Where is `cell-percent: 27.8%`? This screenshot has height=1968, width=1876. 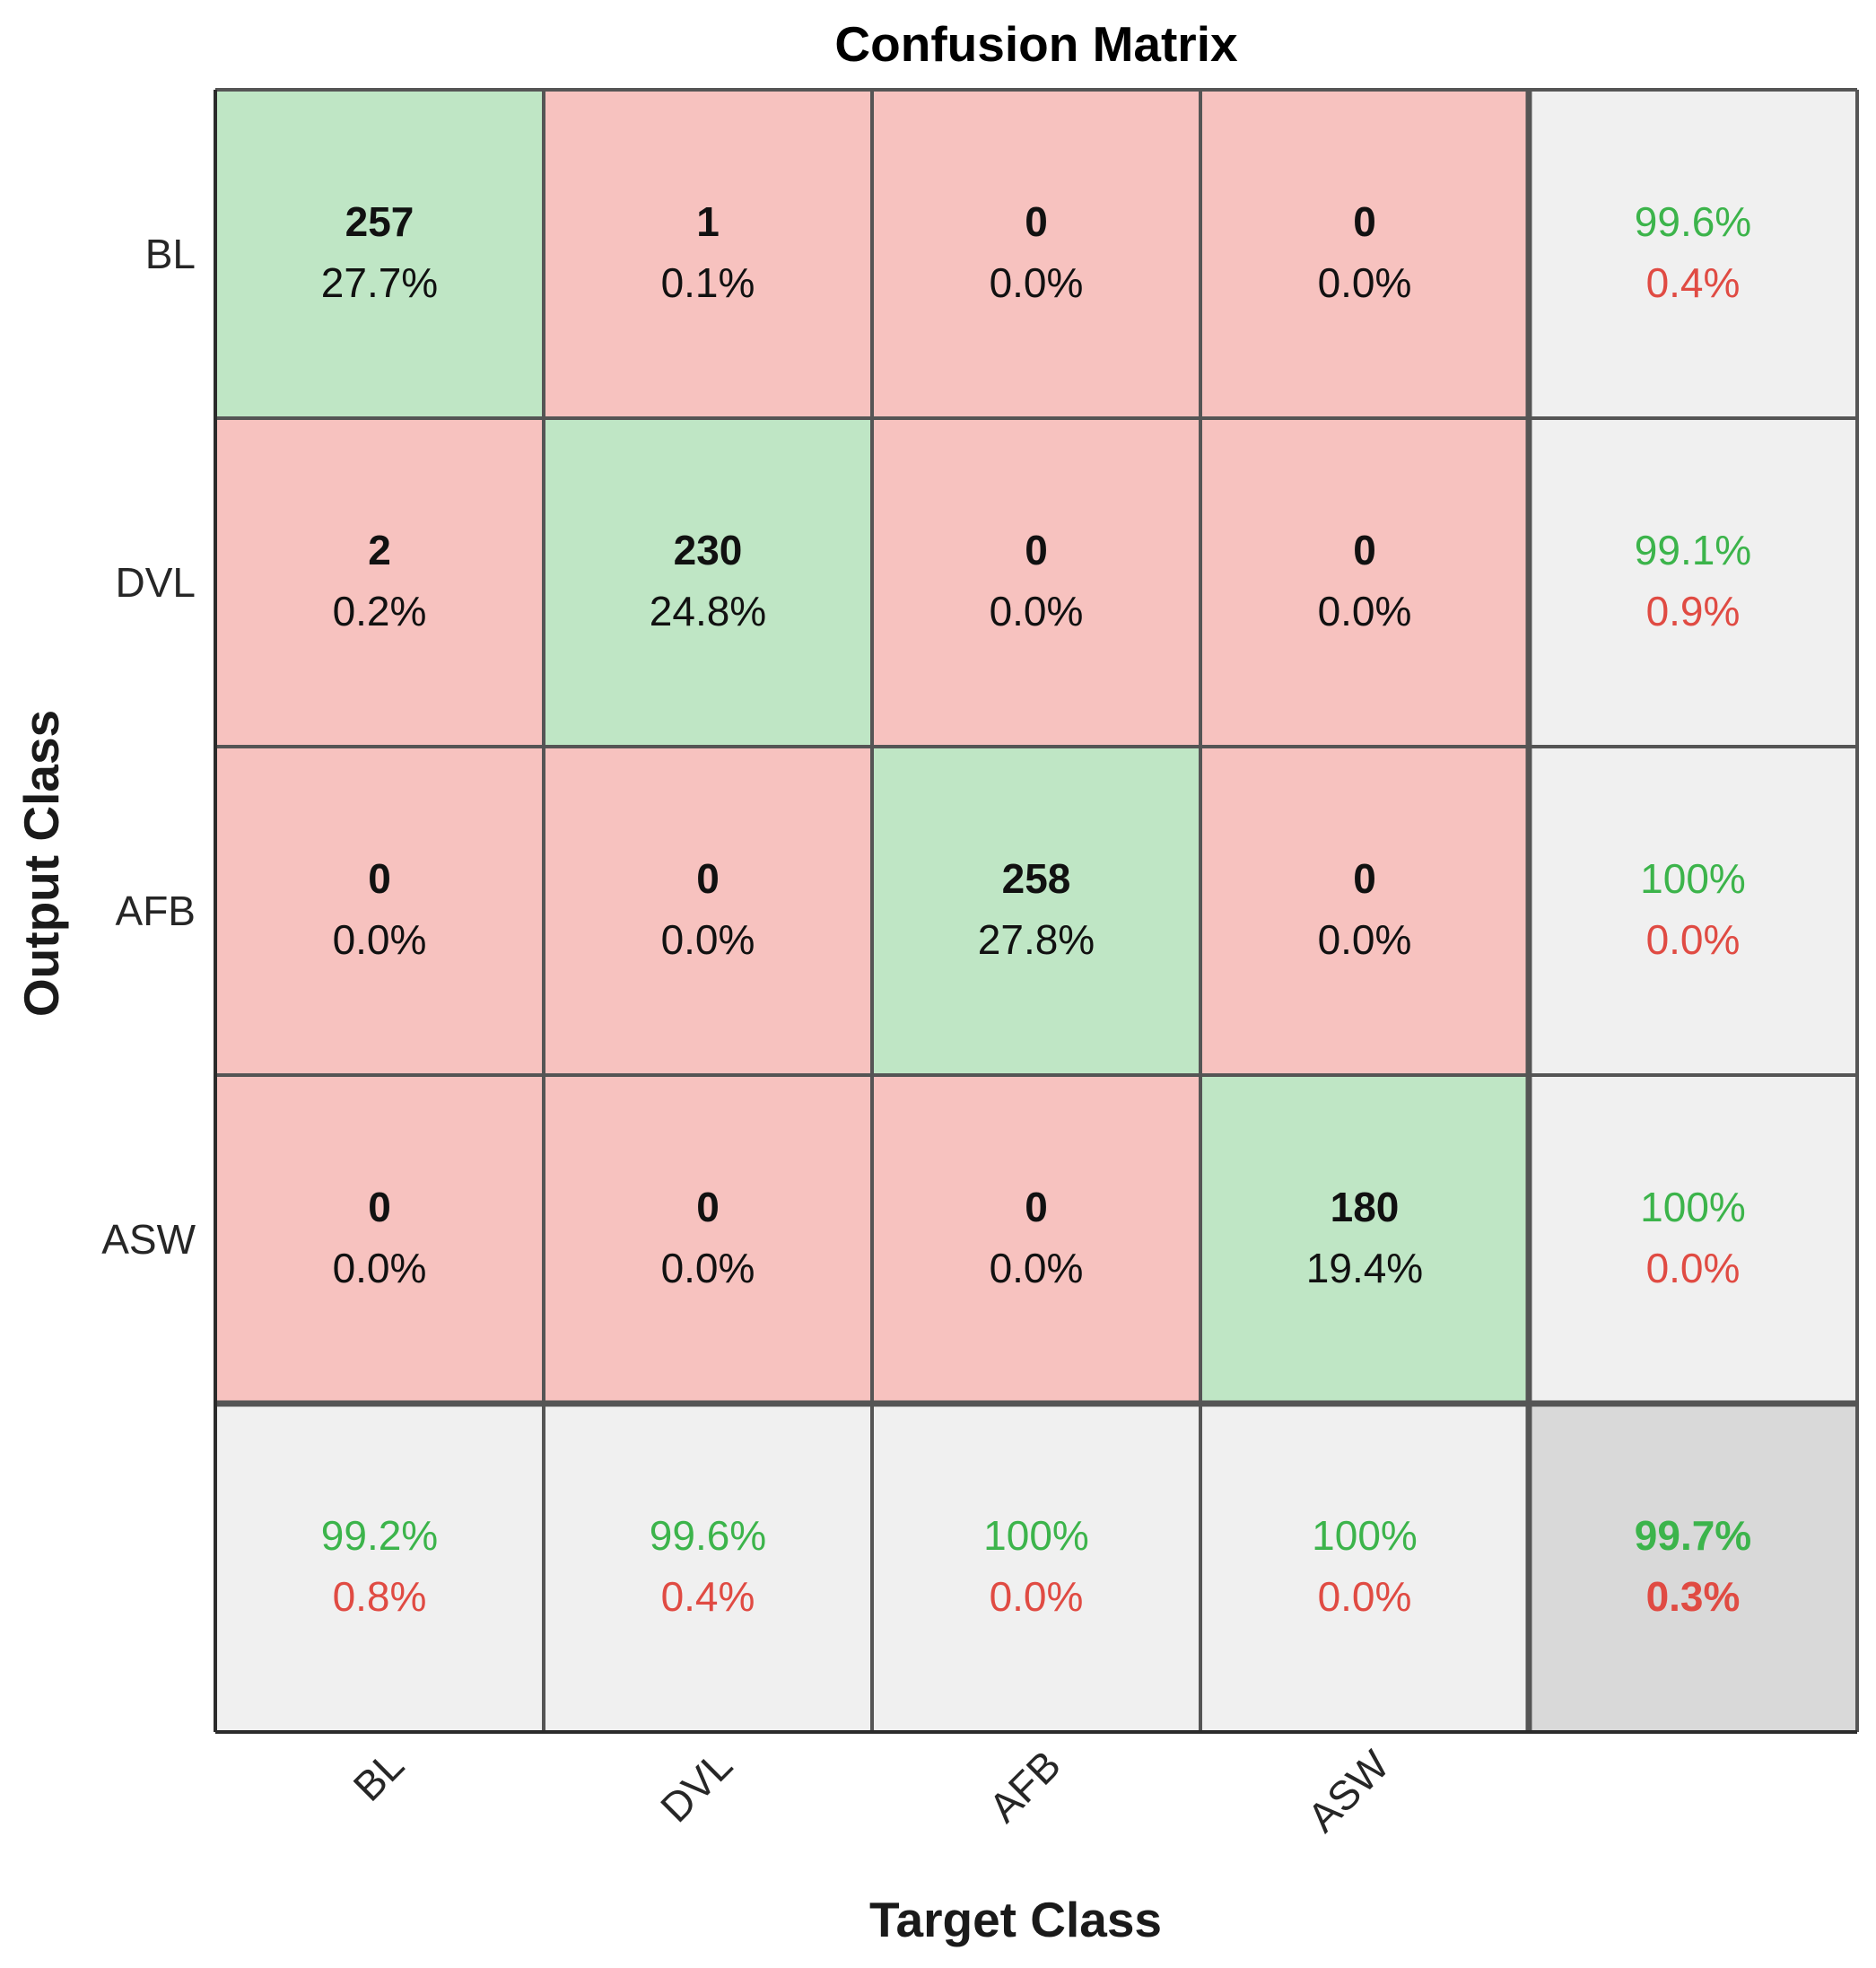
cell-percent: 27.8% is located at coordinates (1036, 939).